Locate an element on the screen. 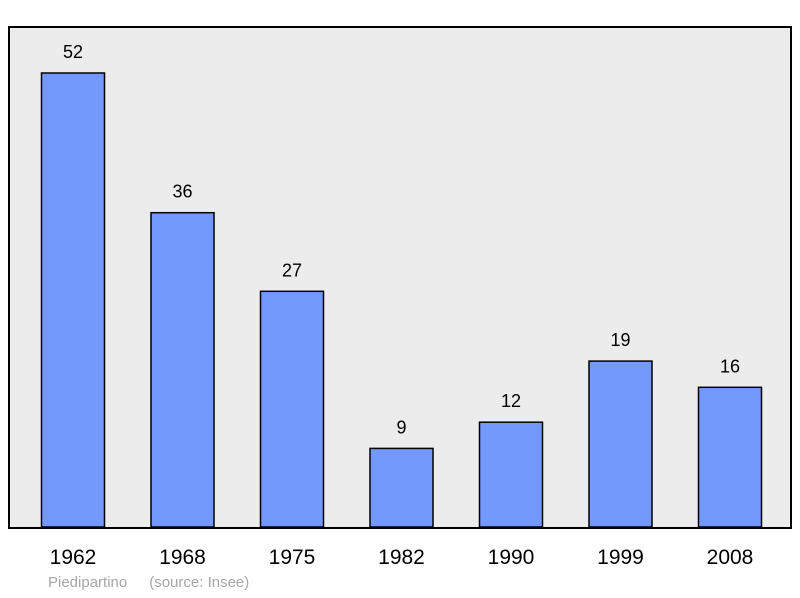 The width and height of the screenshot is (800, 598). bar-1990 is located at coordinates (511, 474).